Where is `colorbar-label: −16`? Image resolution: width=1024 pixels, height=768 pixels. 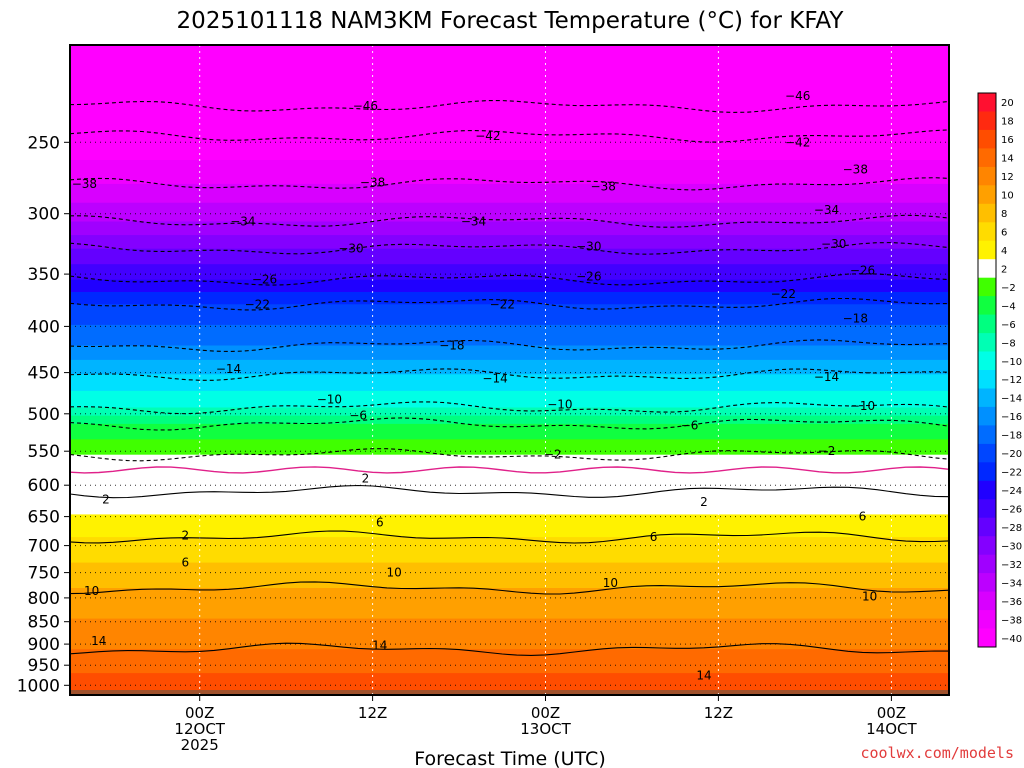 colorbar-label: −16 is located at coordinates (1011, 417).